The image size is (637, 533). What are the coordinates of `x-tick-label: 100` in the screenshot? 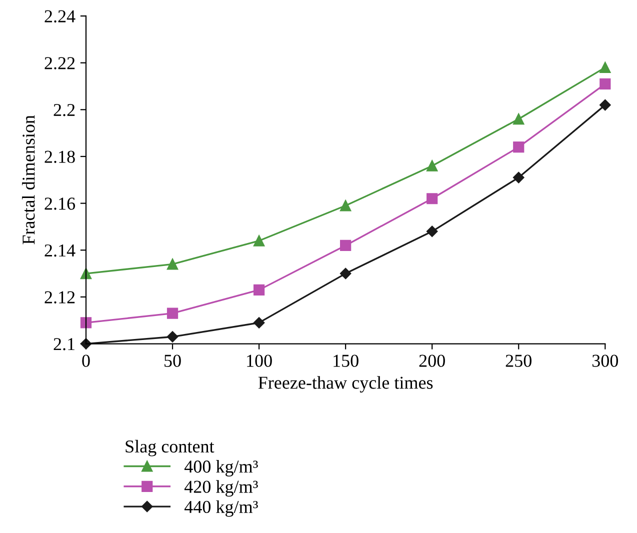 It's located at (259, 360).